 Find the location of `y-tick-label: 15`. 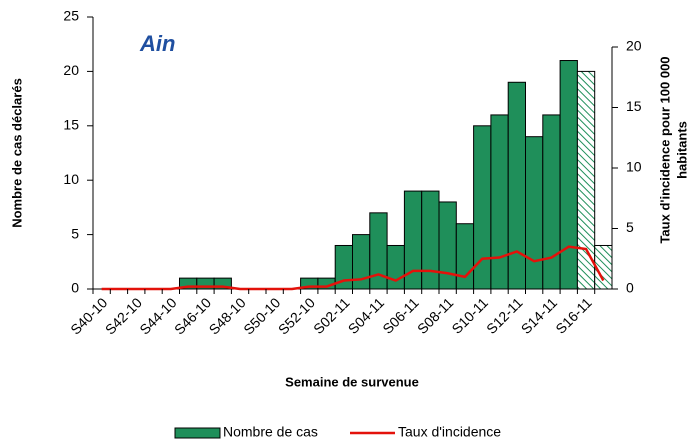

y-tick-label: 15 is located at coordinates (71, 125).